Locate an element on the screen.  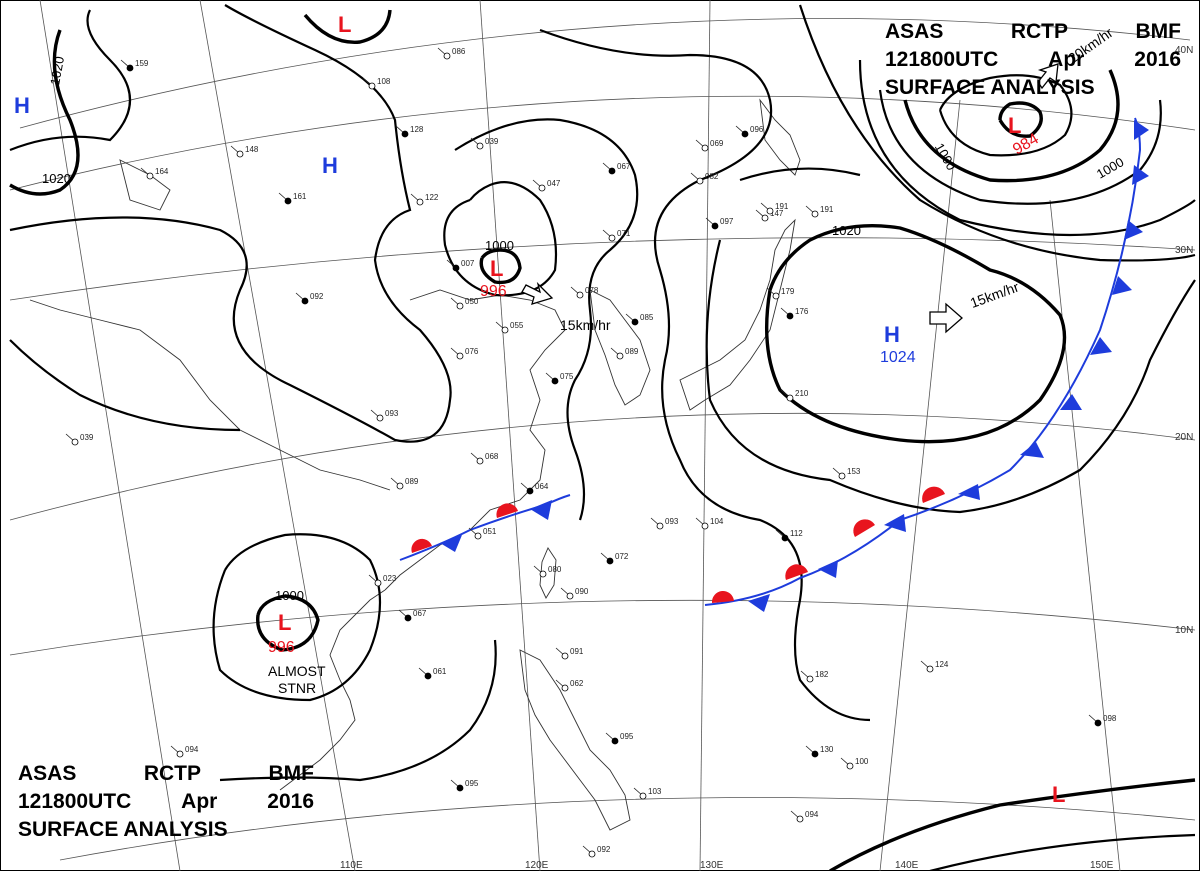
station-pressure: 097 is located at coordinates (727, 221).